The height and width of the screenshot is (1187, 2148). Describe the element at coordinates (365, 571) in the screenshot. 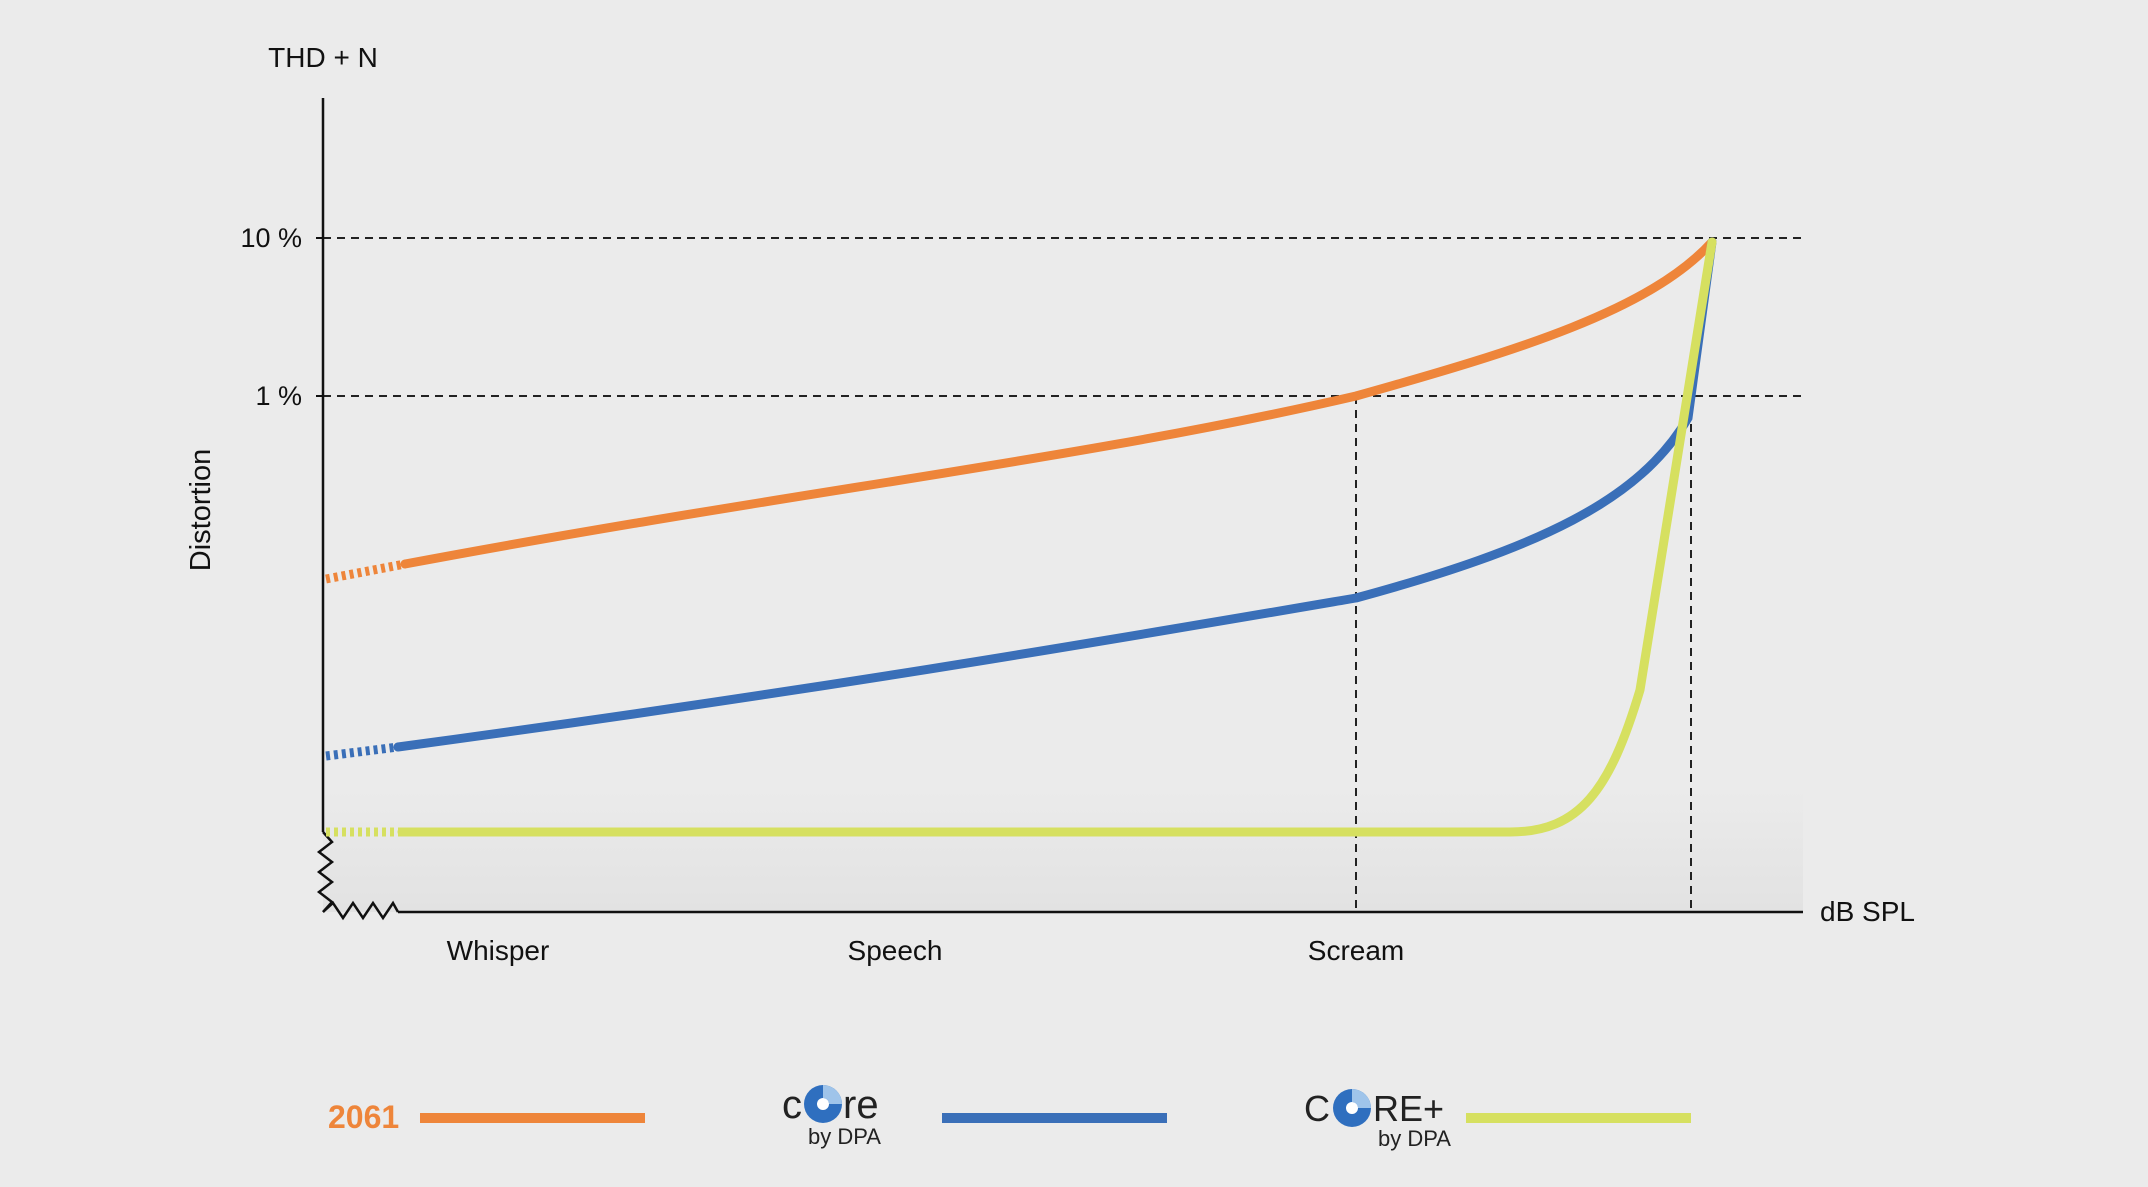

I see `series-2061-dotted-start` at that location.